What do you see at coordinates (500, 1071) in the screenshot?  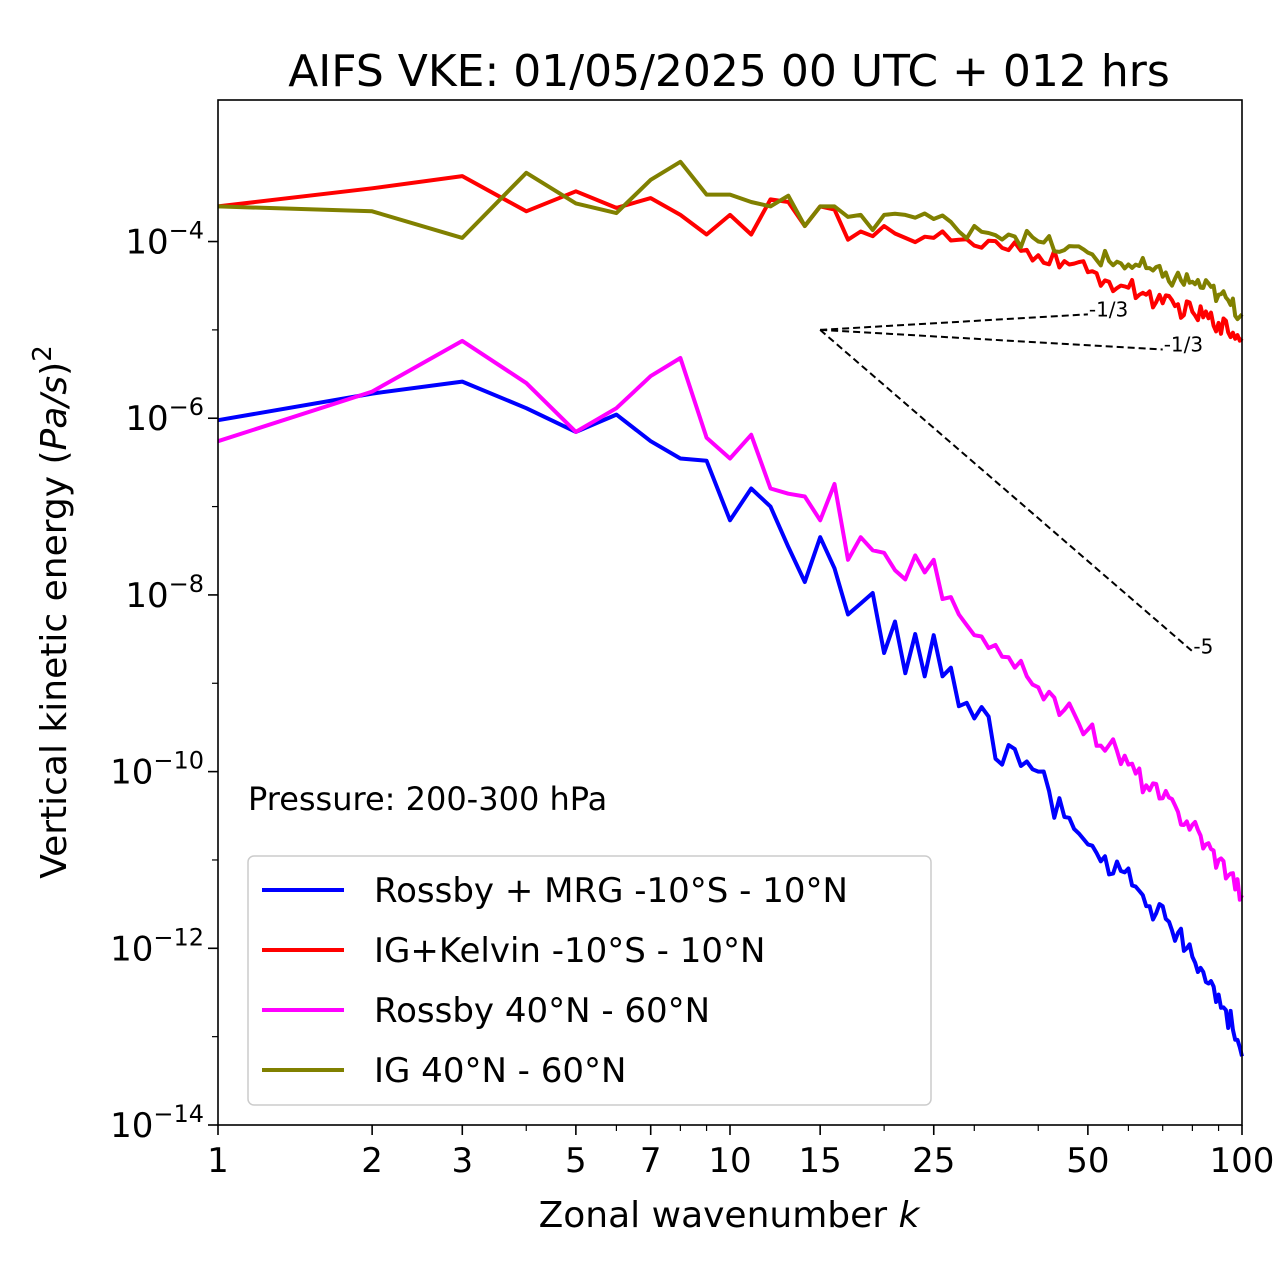 I see `legend-label: IG 40°N - 60°N` at bounding box center [500, 1071].